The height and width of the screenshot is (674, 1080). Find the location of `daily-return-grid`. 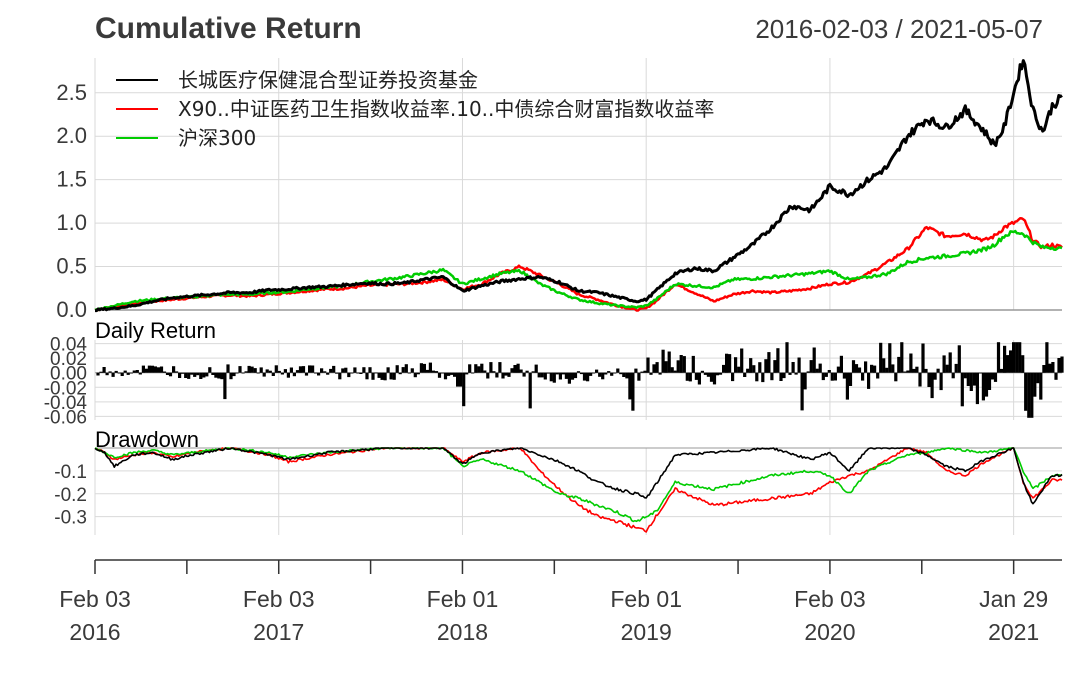

daily-return-grid is located at coordinates (578, 380).